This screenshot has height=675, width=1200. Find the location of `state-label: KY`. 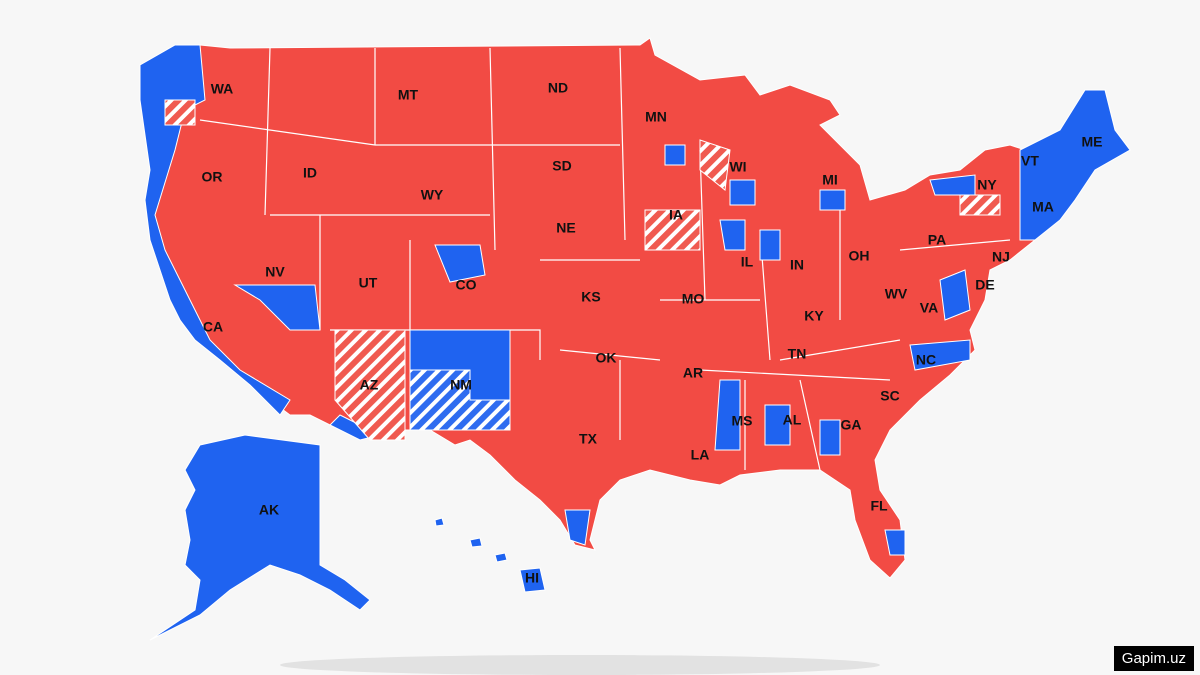

state-label: KY is located at coordinates (814, 316).